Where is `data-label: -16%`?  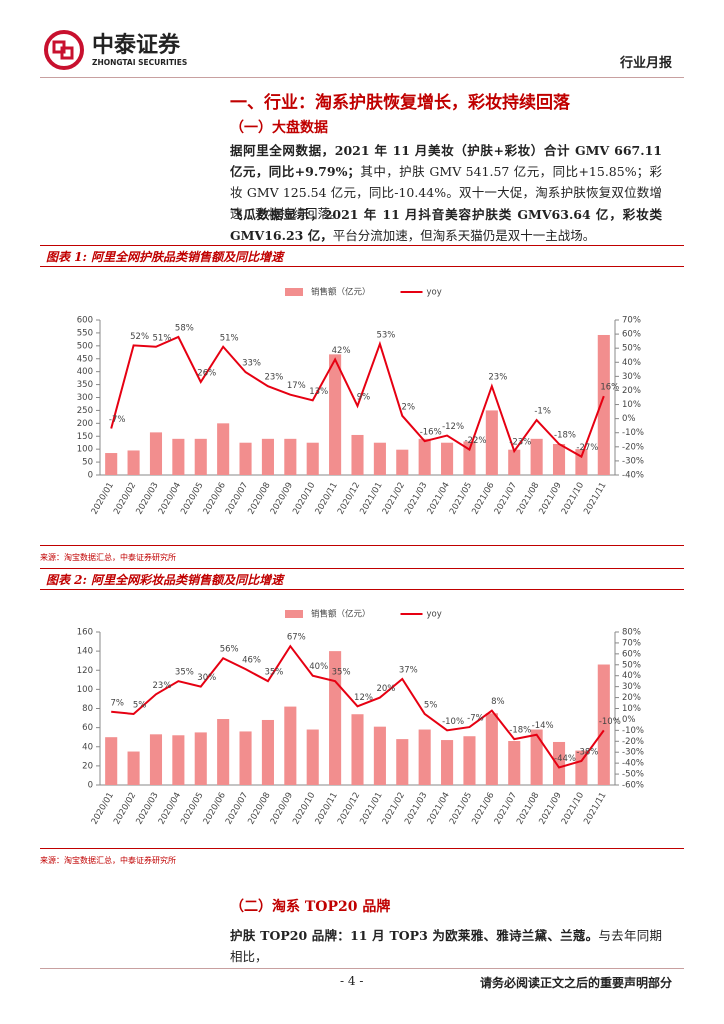
data-label: -16% is located at coordinates (431, 433).